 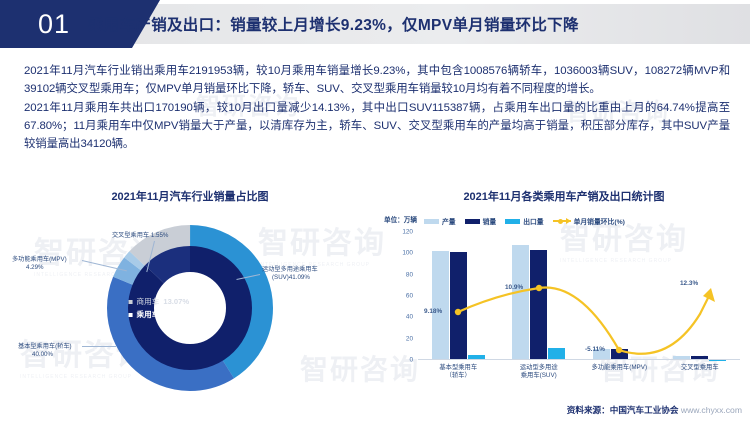 What do you see at coordinates (700, 357) in the screenshot?
I see `bar-sales-cross` at bounding box center [700, 357].